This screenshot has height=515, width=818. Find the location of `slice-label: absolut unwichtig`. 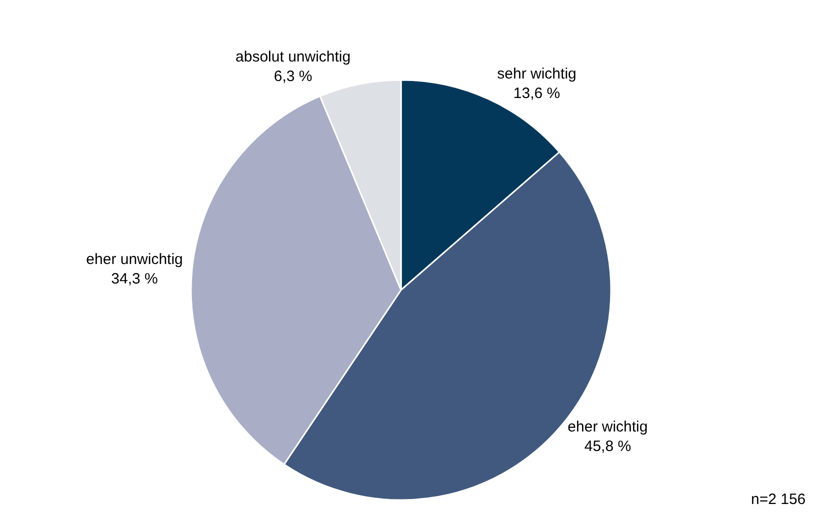

slice-label: absolut unwichtig is located at coordinates (293, 57).